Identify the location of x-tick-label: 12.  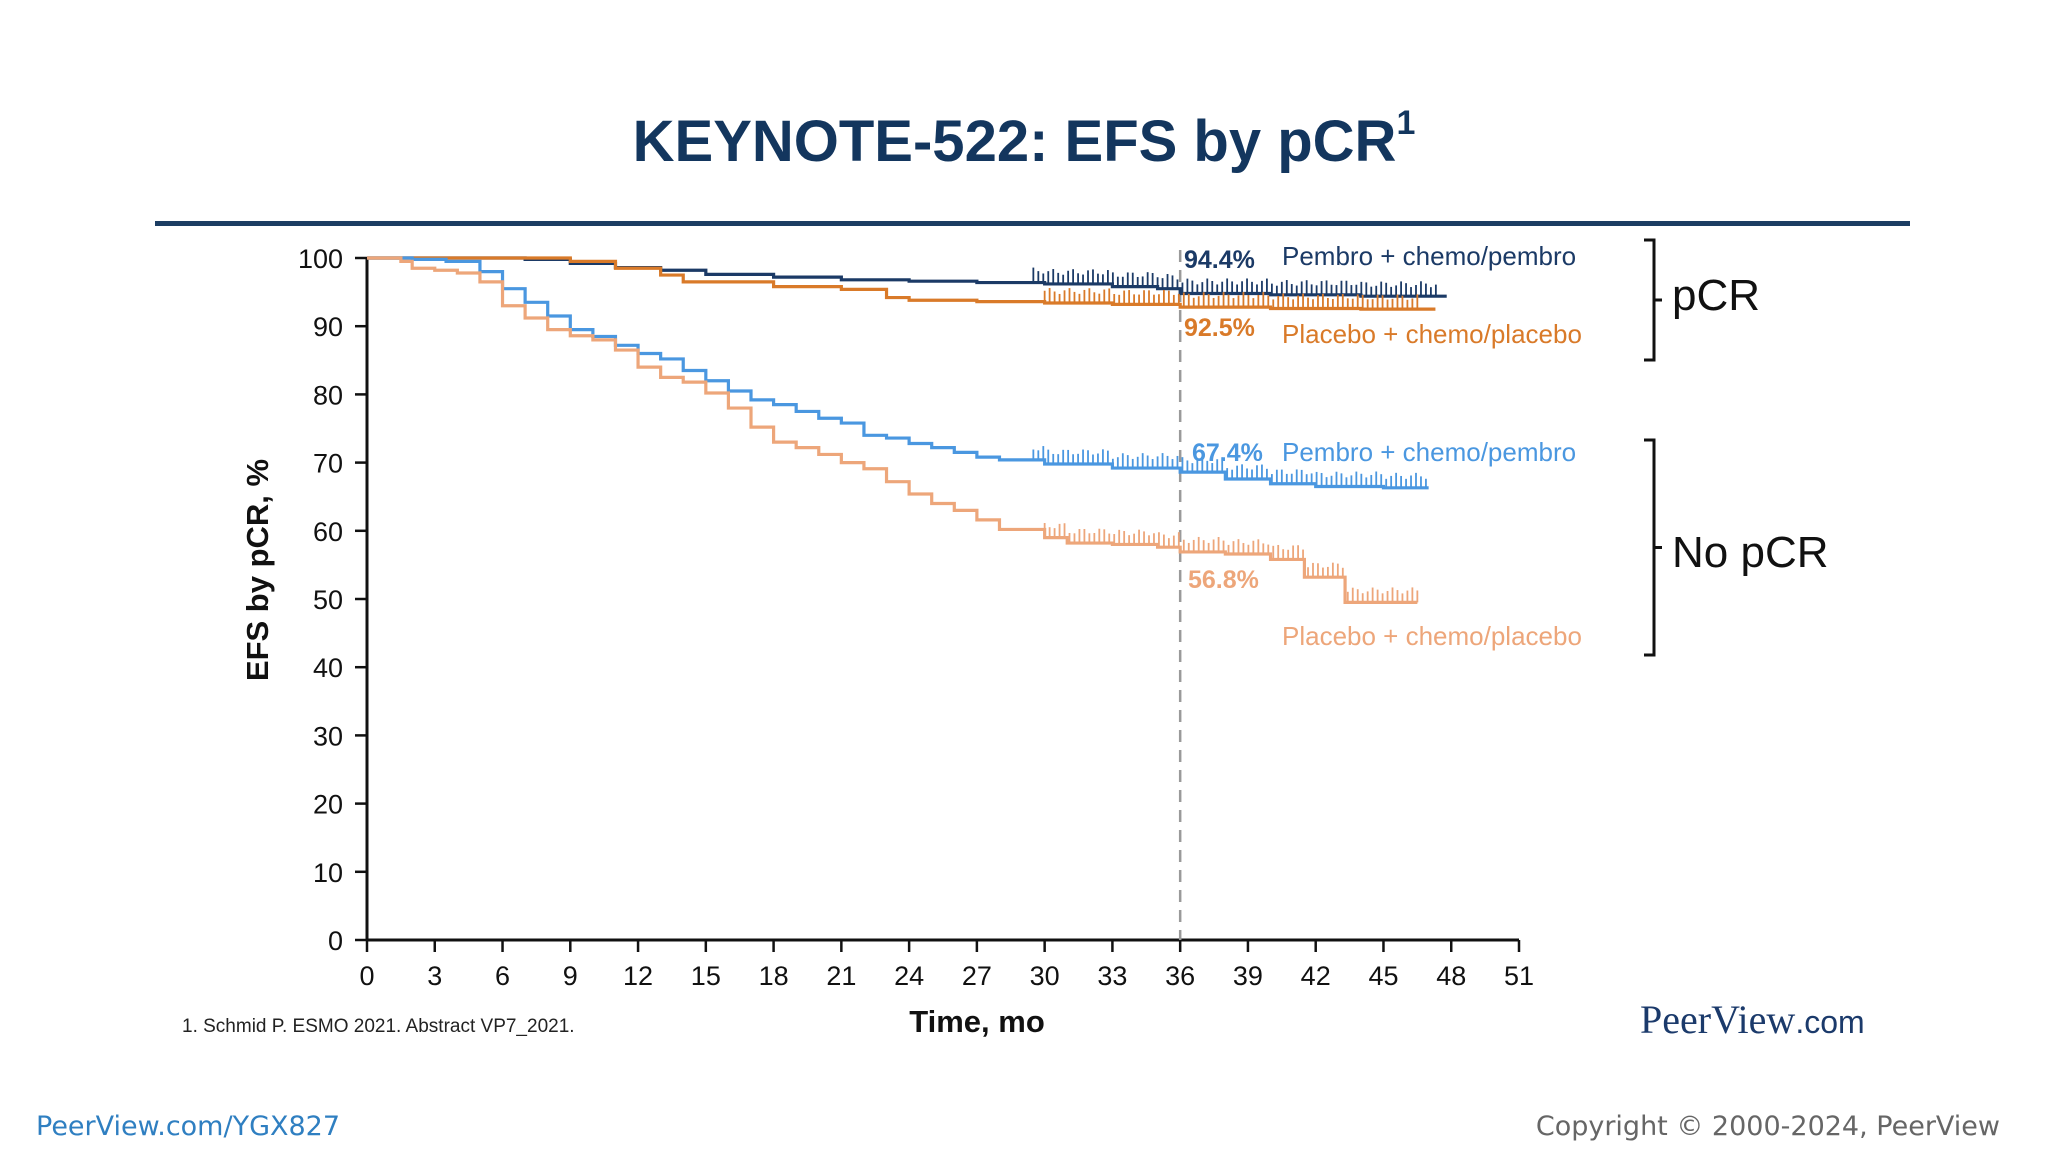
(638, 976).